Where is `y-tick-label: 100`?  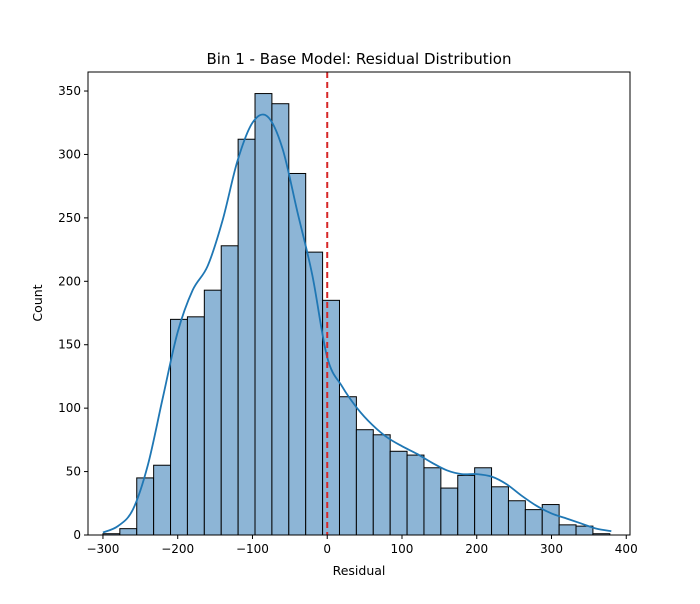 y-tick-label: 100 is located at coordinates (69, 408).